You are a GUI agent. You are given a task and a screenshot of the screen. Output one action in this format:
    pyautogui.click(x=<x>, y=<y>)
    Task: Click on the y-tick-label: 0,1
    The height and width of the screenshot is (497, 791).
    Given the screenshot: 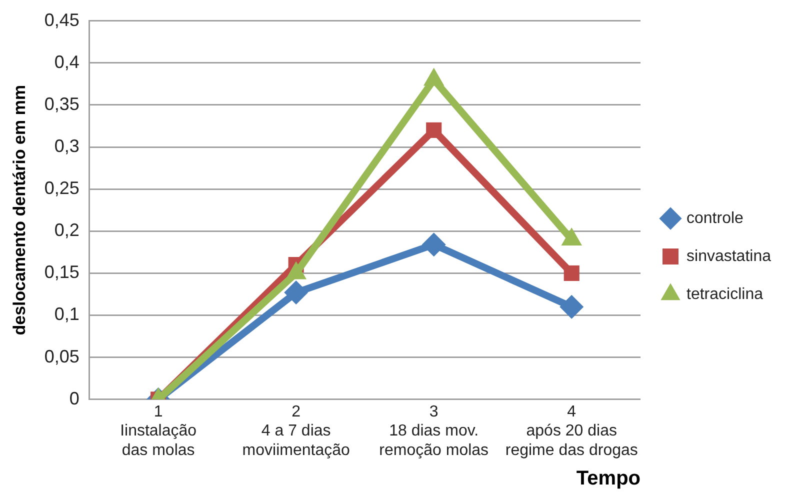 What is the action you would take?
    pyautogui.click(x=67, y=314)
    